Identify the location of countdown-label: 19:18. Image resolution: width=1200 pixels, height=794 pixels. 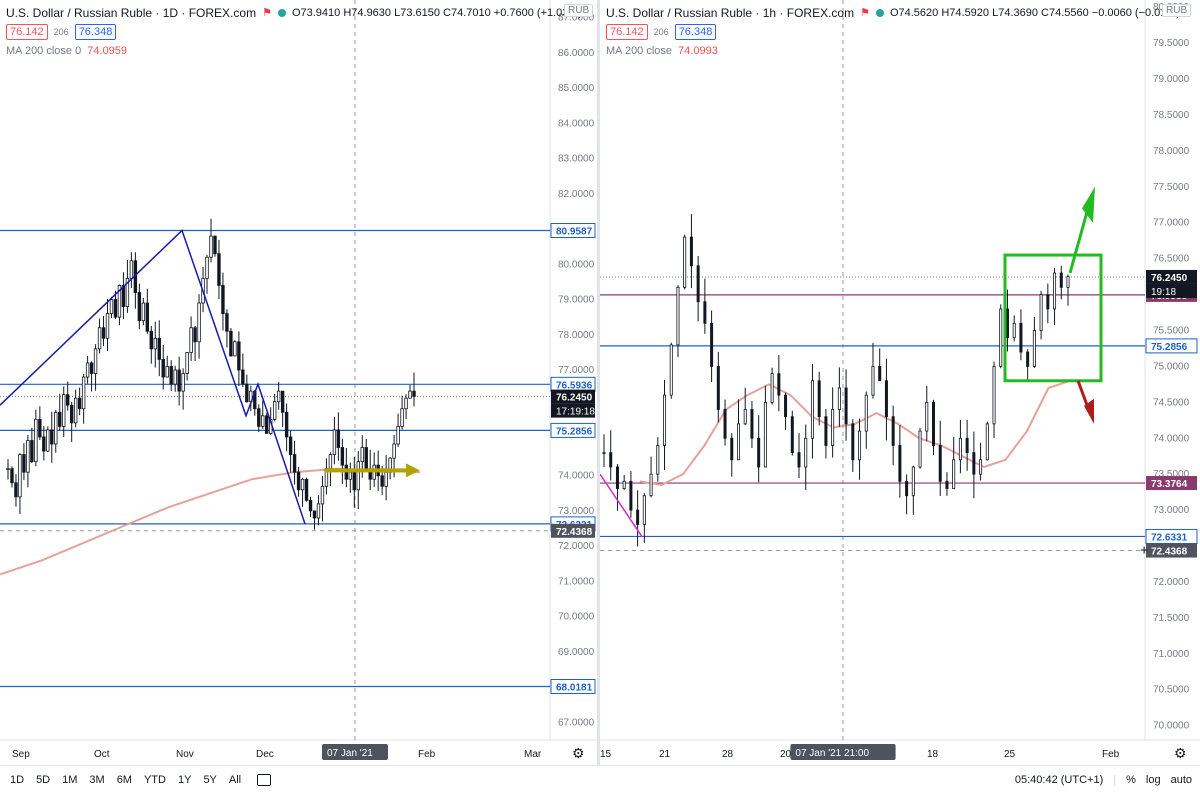
(1163, 292).